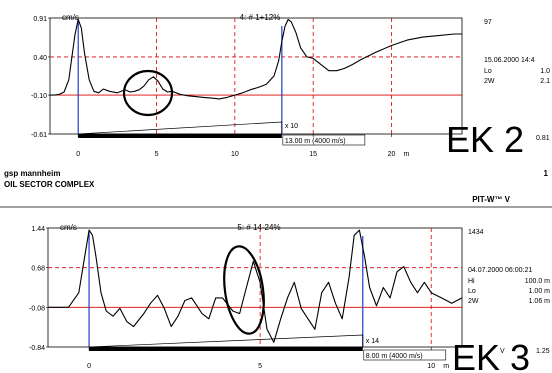  Describe the element at coordinates (545, 81) in the screenshot. I see `panel-row-value: 2.1` at that location.